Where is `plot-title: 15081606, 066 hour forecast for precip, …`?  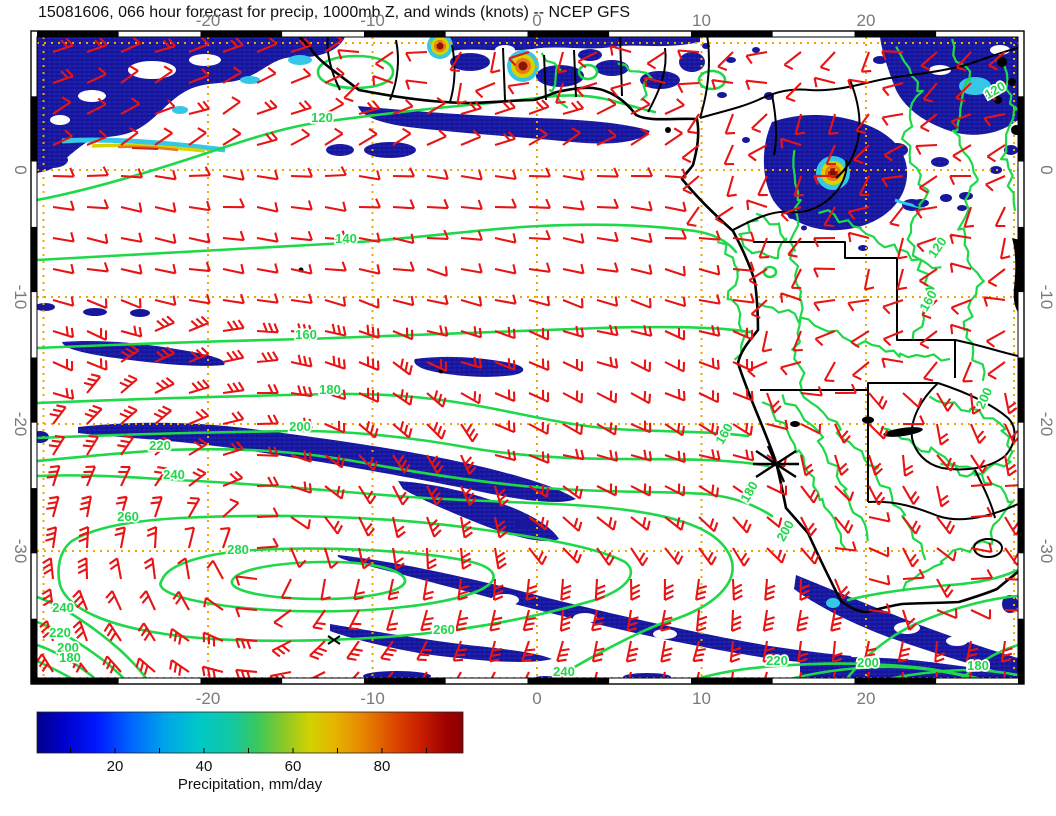 plot-title: 15081606, 066 hour forecast for precip, … is located at coordinates (334, 12).